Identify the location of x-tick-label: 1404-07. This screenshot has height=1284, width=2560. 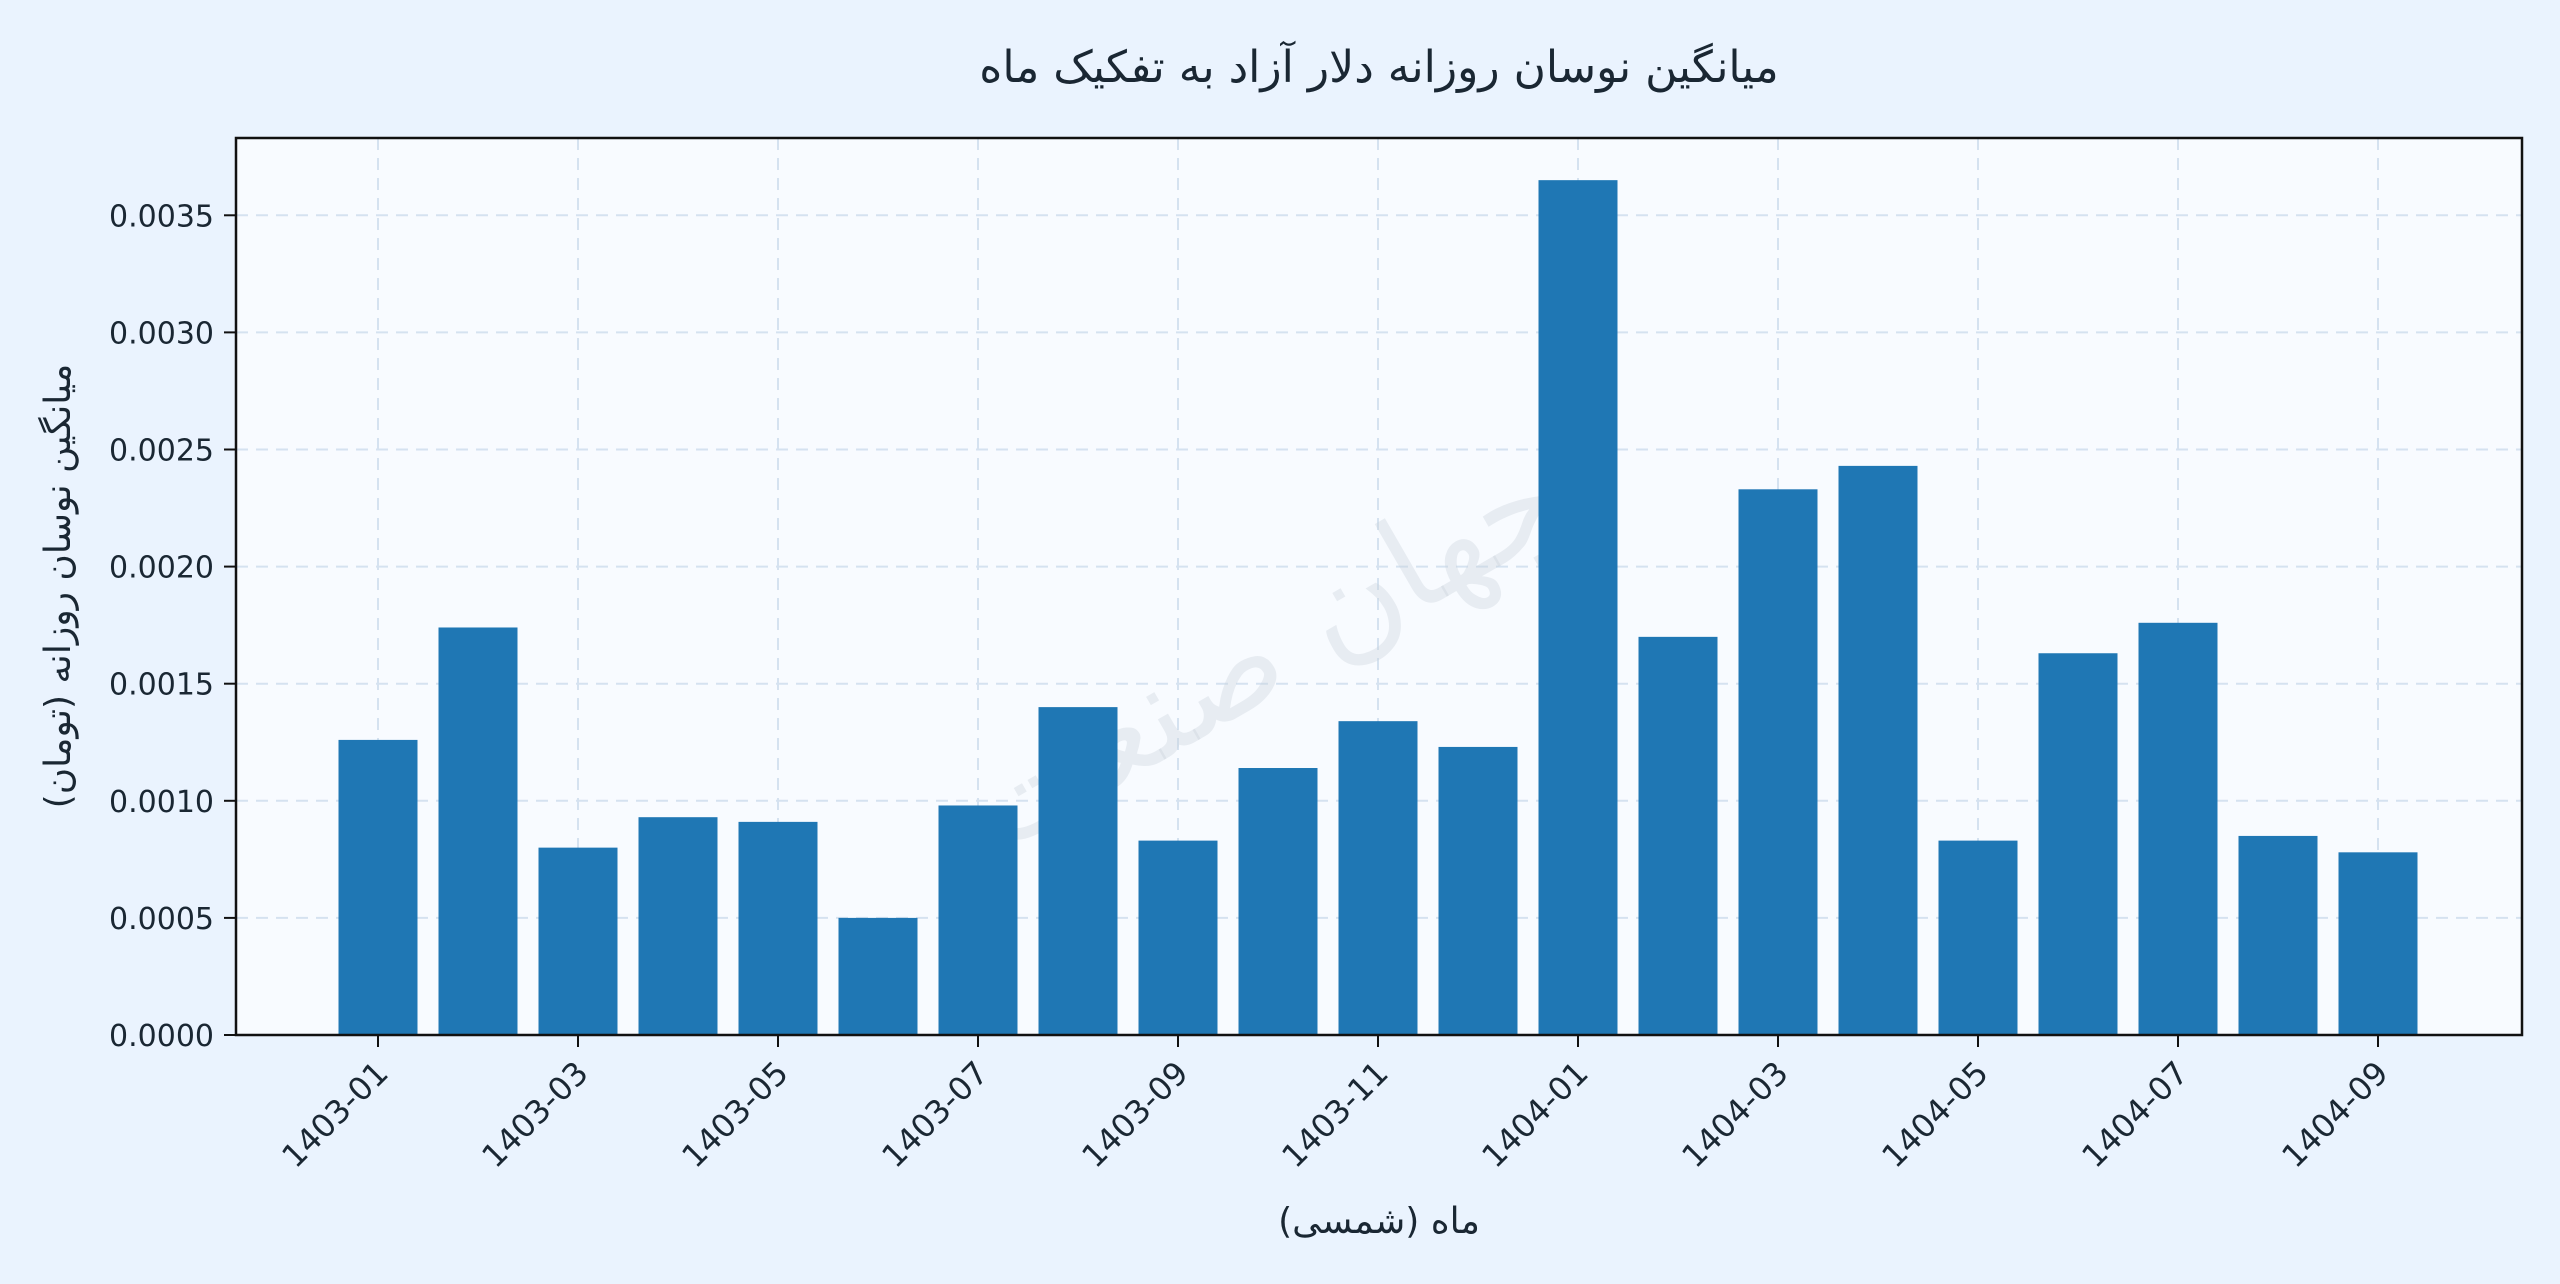
(2134, 1114).